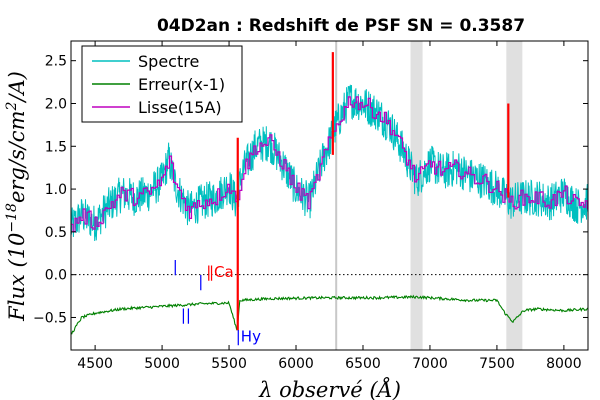  What do you see at coordinates (564, 364) in the screenshot?
I see `x-tick-label-7: 8000` at bounding box center [564, 364].